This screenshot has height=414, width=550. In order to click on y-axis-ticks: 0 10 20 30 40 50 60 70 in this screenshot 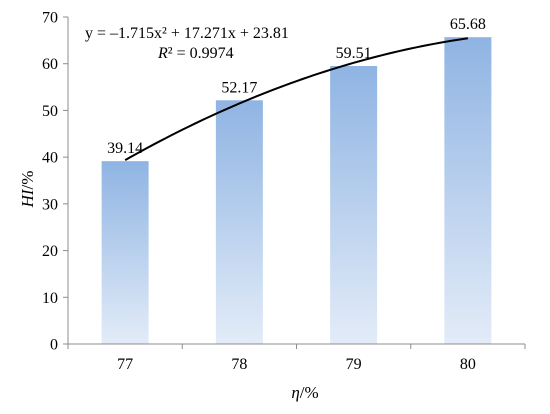, I will do `click(55, 182)`.